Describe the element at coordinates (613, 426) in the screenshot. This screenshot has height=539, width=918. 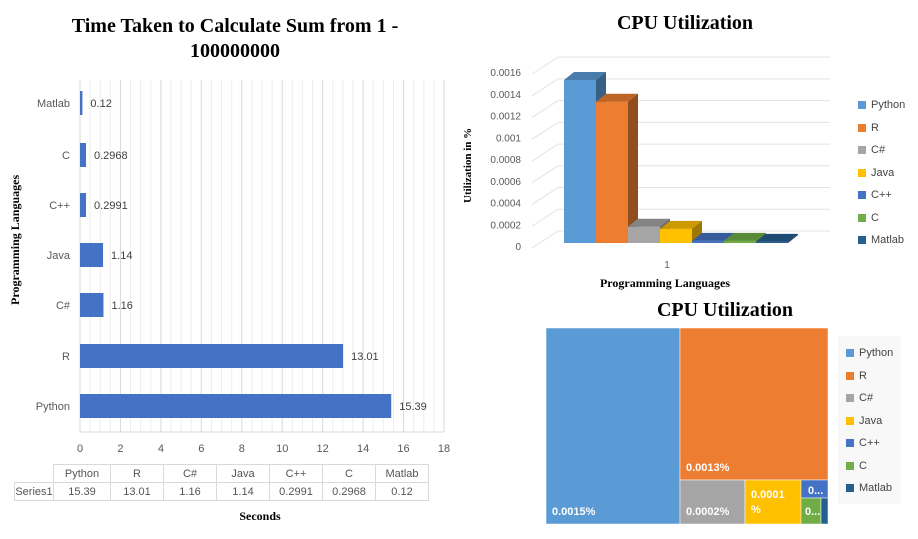
I see `treemap-tile-Python` at that location.